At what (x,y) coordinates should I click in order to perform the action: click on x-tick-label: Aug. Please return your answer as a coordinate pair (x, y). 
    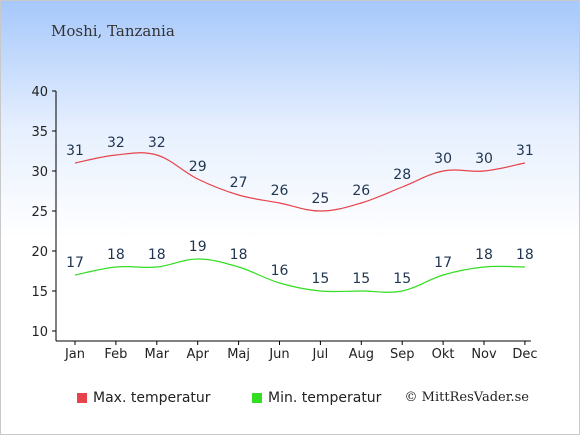
    Looking at the image, I should click on (361, 354).